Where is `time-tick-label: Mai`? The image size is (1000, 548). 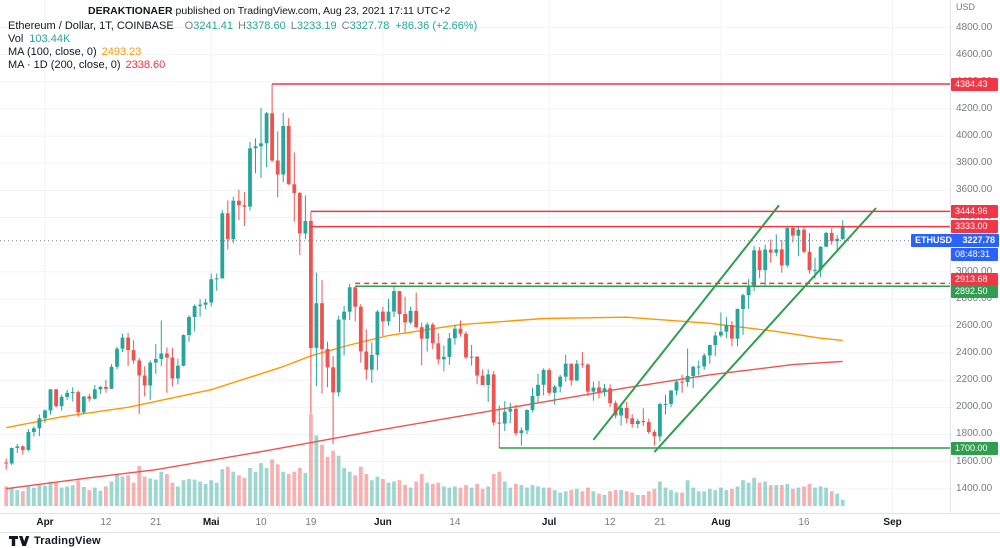
time-tick-label: Mai is located at coordinates (211, 522).